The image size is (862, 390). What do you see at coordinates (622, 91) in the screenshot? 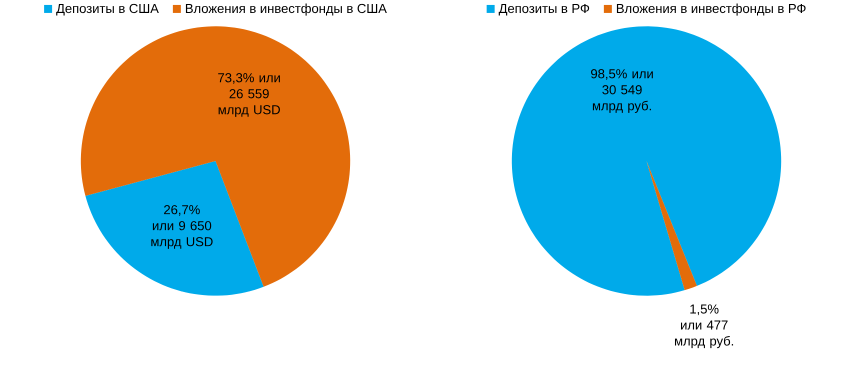
I see `data-label: 98,5% или 30 549 млрд руб.` at bounding box center [622, 91].